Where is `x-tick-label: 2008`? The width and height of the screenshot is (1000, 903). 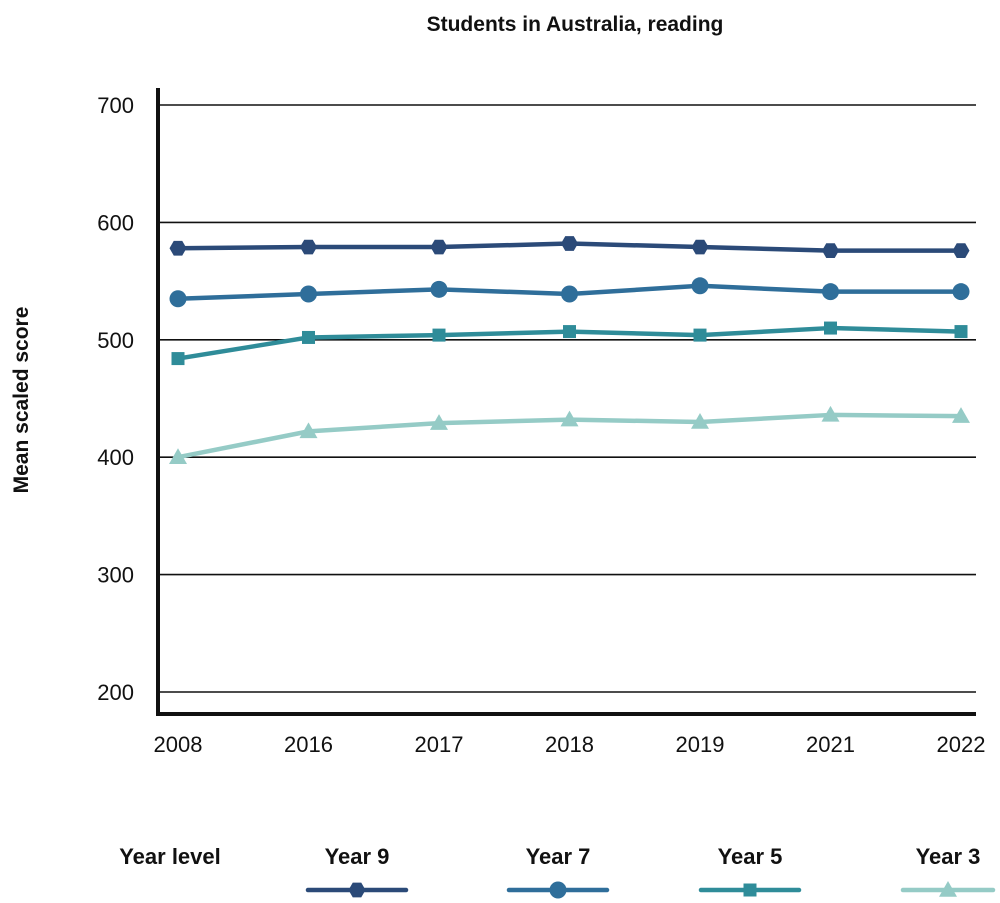 x-tick-label: 2008 is located at coordinates (178, 744).